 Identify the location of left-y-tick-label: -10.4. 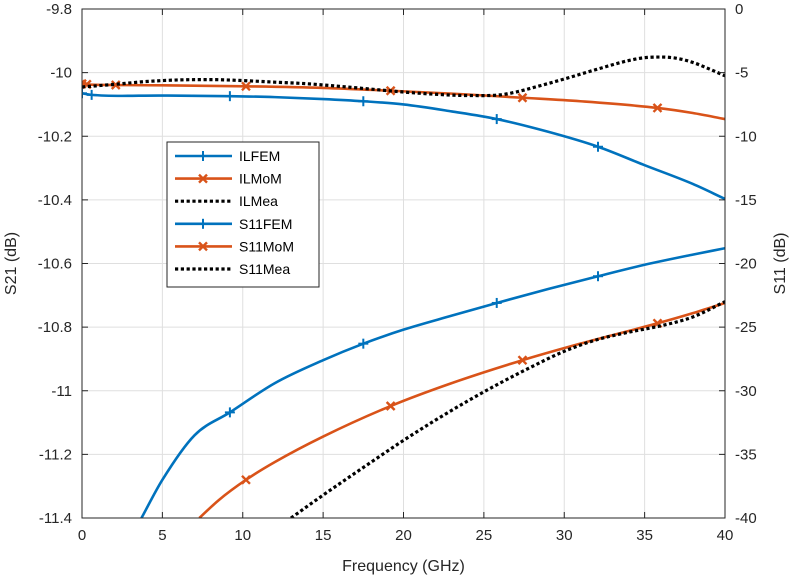
(55, 200).